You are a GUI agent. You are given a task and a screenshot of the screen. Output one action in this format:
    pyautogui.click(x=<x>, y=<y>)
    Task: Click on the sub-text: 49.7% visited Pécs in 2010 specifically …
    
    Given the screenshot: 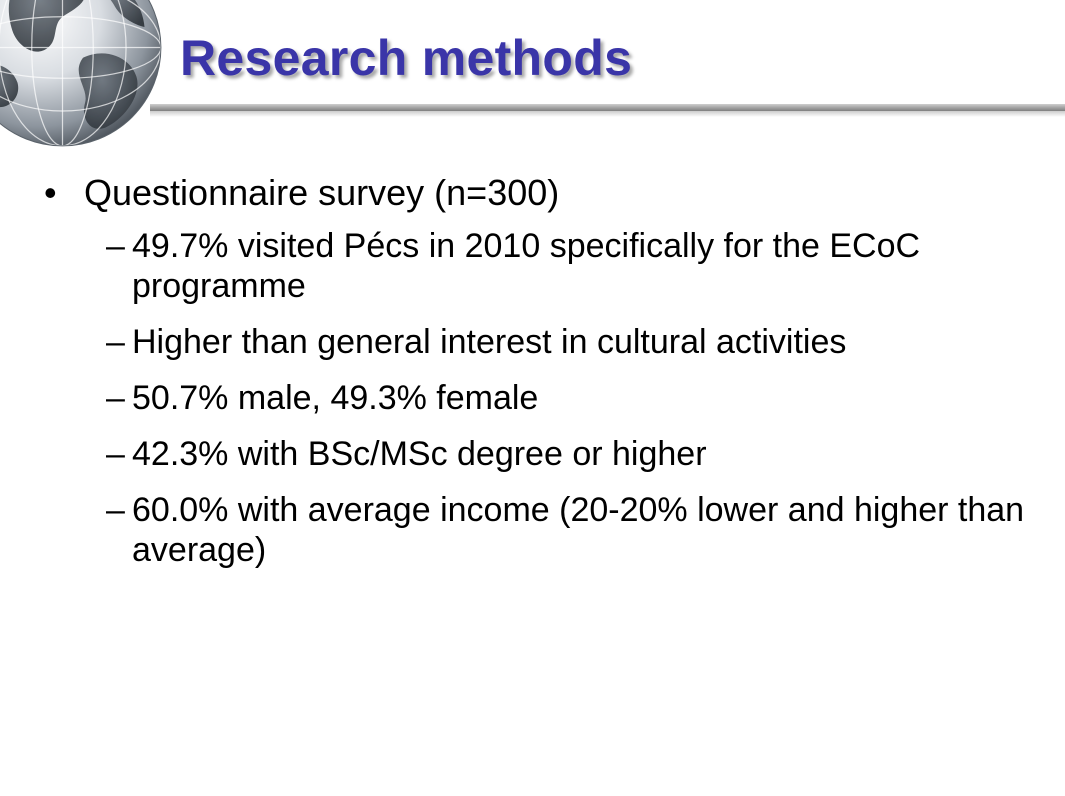 What is the action you would take?
    pyautogui.click(x=526, y=266)
    